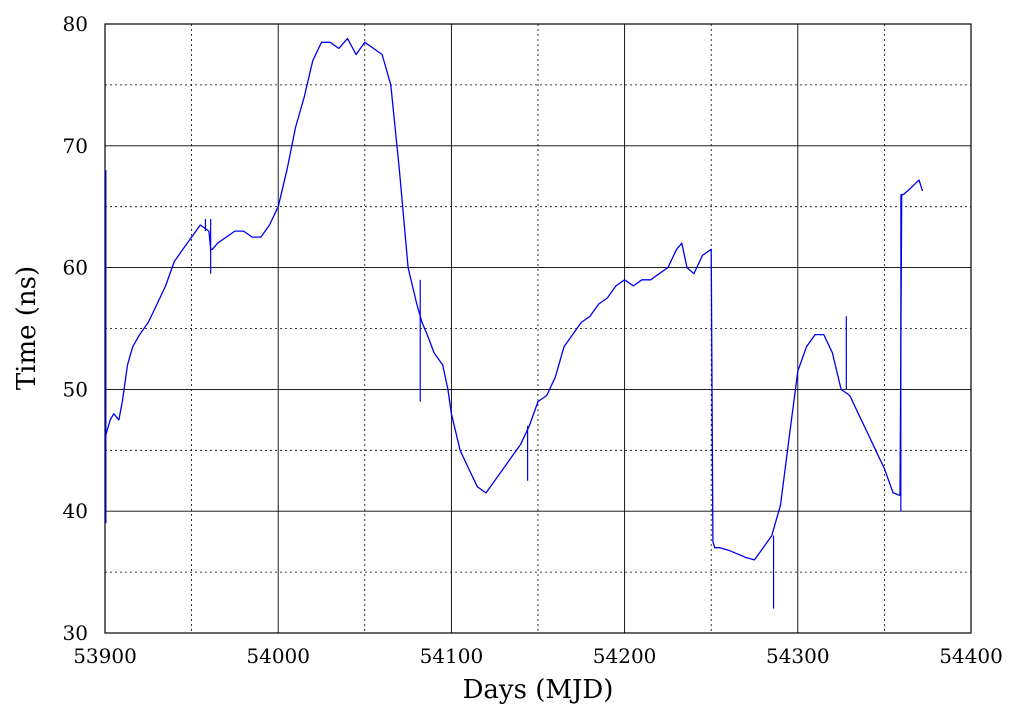 The width and height of the screenshot is (1011, 709). Describe the element at coordinates (625, 656) in the screenshot. I see `x-tick-label: 54200` at that location.